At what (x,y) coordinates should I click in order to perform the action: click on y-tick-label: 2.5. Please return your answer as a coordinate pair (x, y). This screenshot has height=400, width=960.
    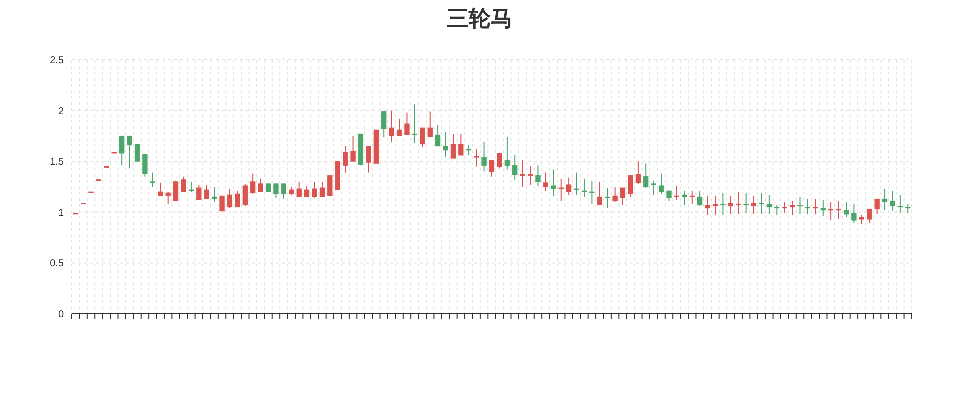
    Looking at the image, I should click on (57, 61).